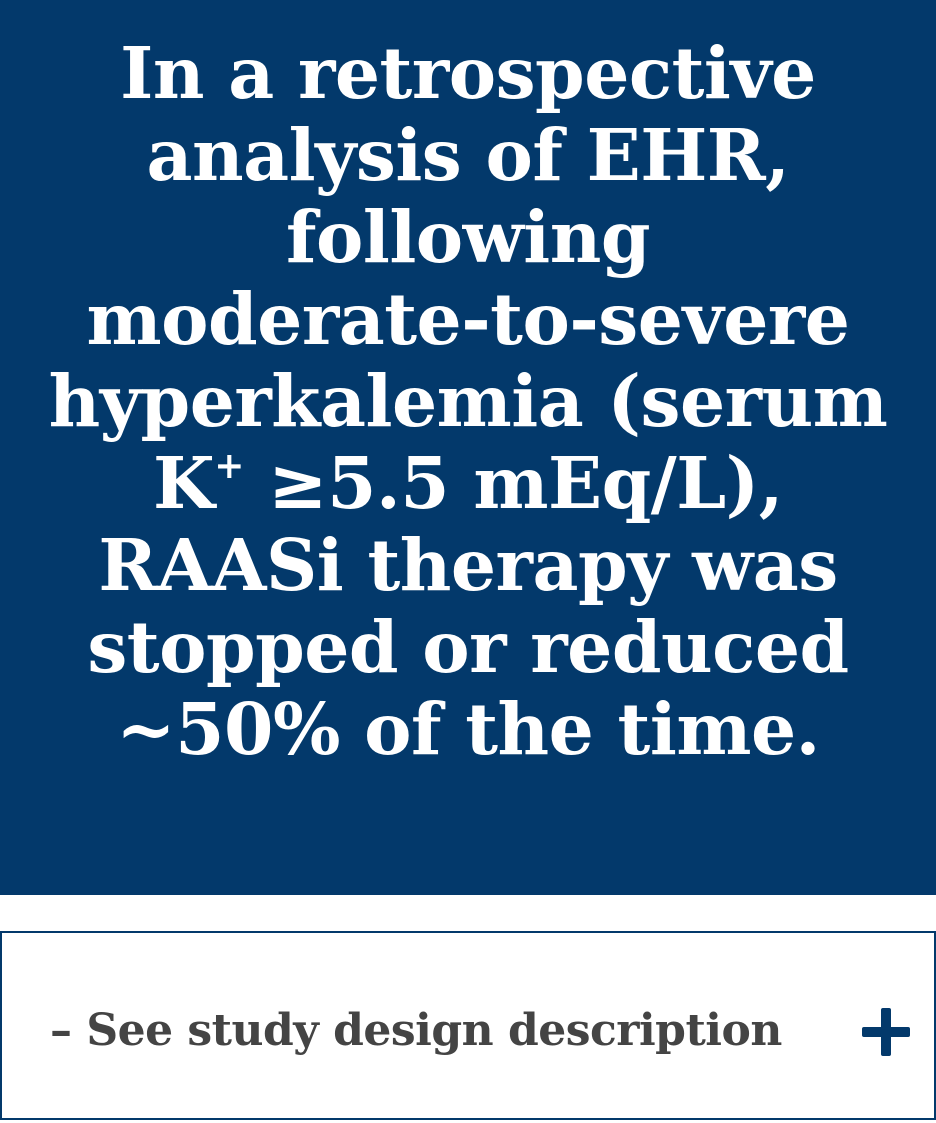 This screenshot has width=936, height=1123. I want to click on hero-line-8: stopped or reduced, so click(468, 647).